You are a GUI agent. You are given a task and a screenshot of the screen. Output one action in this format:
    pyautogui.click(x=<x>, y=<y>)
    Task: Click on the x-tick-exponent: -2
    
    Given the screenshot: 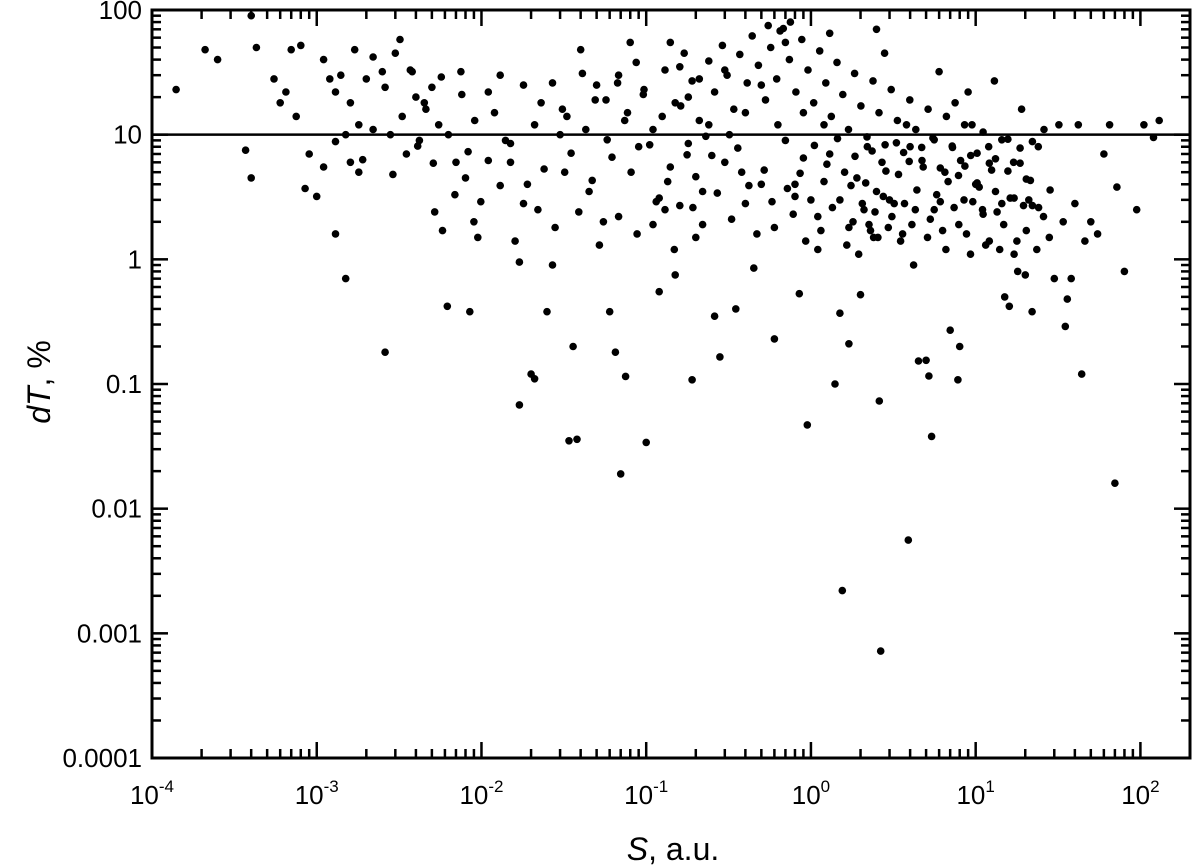 What is the action you would take?
    pyautogui.click(x=495, y=786)
    